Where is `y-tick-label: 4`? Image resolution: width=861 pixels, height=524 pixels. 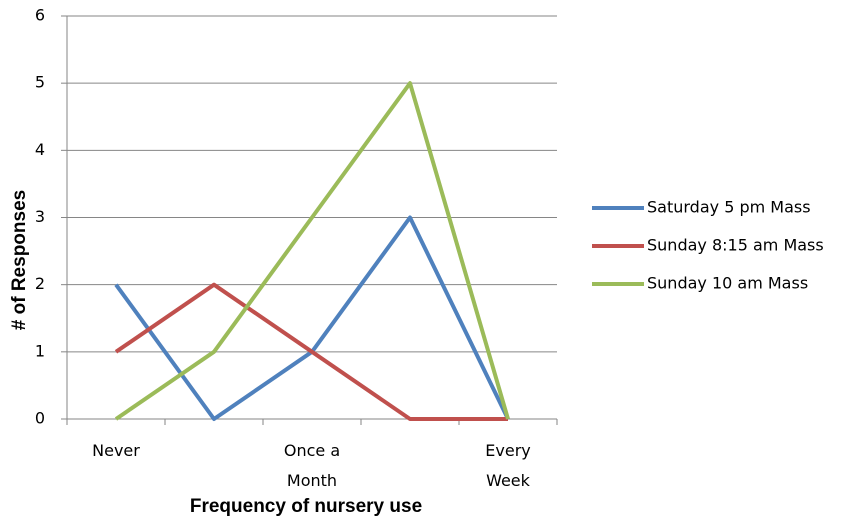
y-tick-label: 4 is located at coordinates (40, 149).